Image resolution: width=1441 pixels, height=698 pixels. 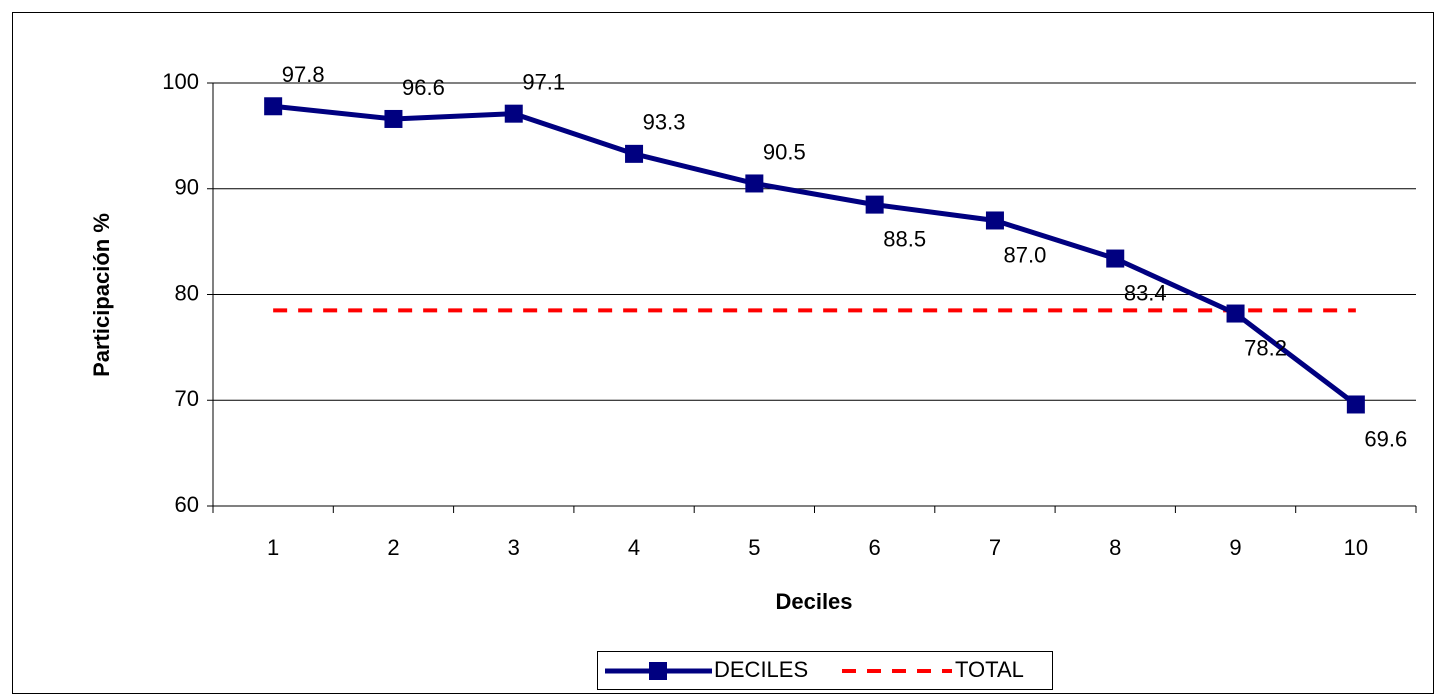 I want to click on y-tick-label: 90, so click(x=187, y=187).